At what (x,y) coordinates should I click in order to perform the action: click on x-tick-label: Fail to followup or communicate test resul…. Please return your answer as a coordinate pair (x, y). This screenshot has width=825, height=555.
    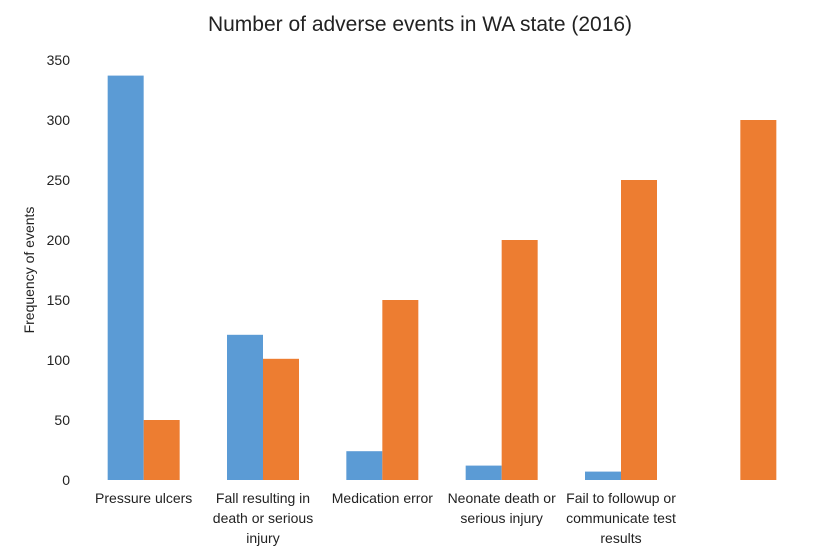
    Looking at the image, I should click on (621, 518).